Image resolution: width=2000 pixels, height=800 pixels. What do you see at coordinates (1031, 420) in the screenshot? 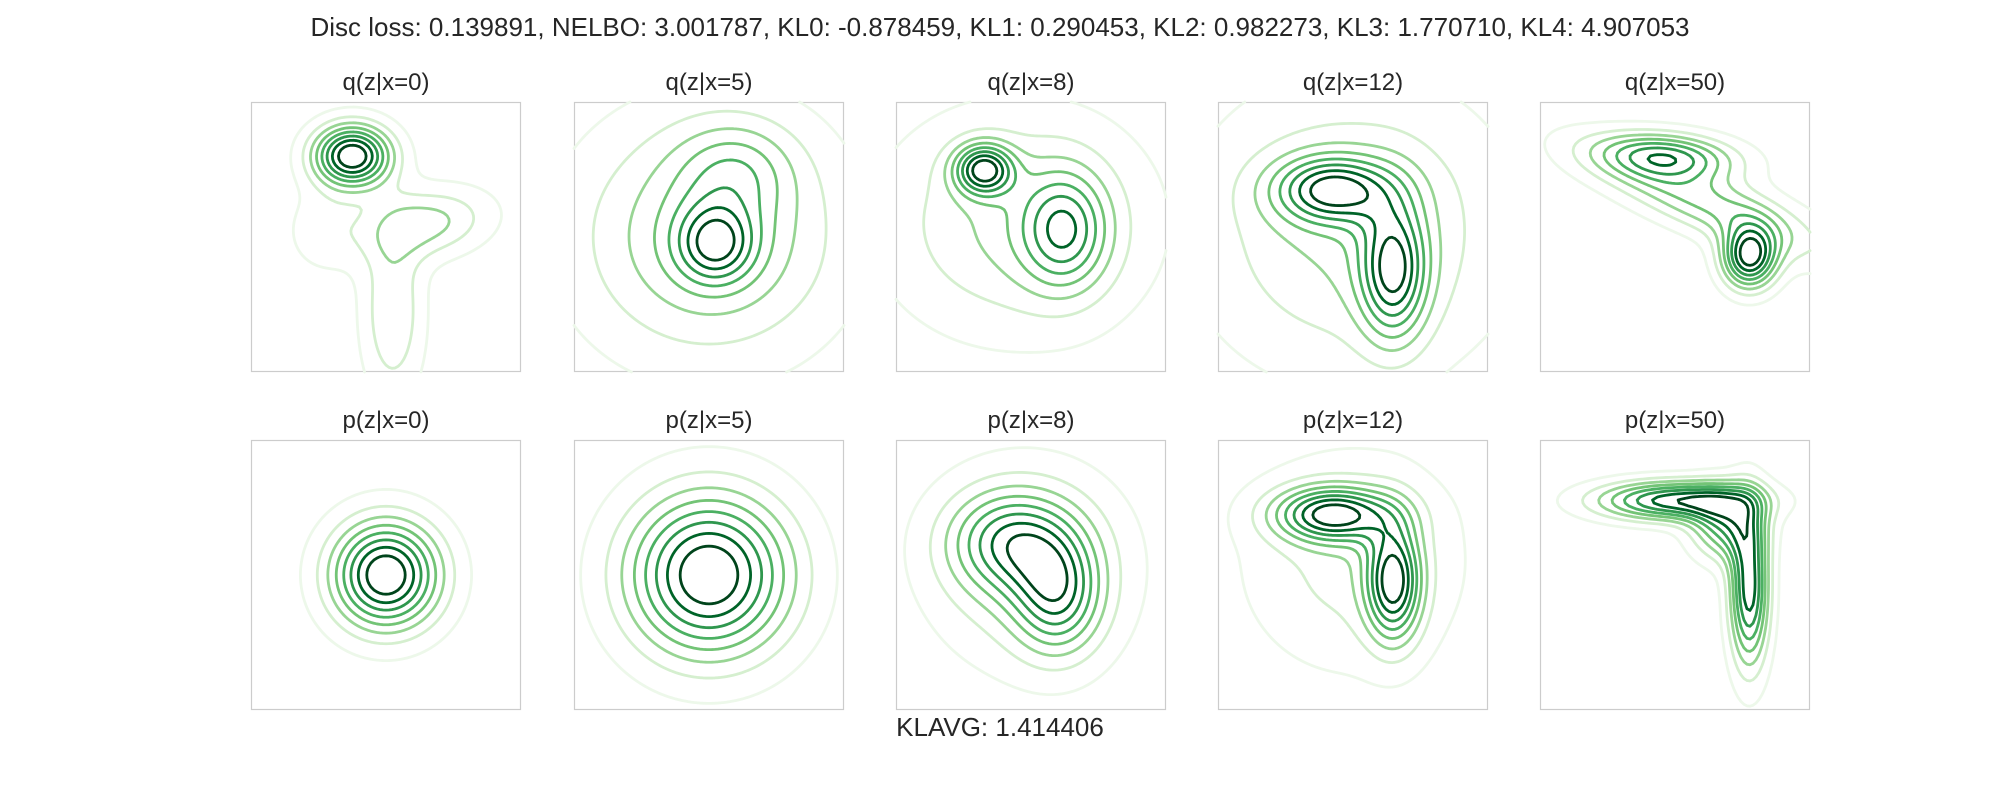
I see `panel-title: p(z|x=8)` at bounding box center [1031, 420].